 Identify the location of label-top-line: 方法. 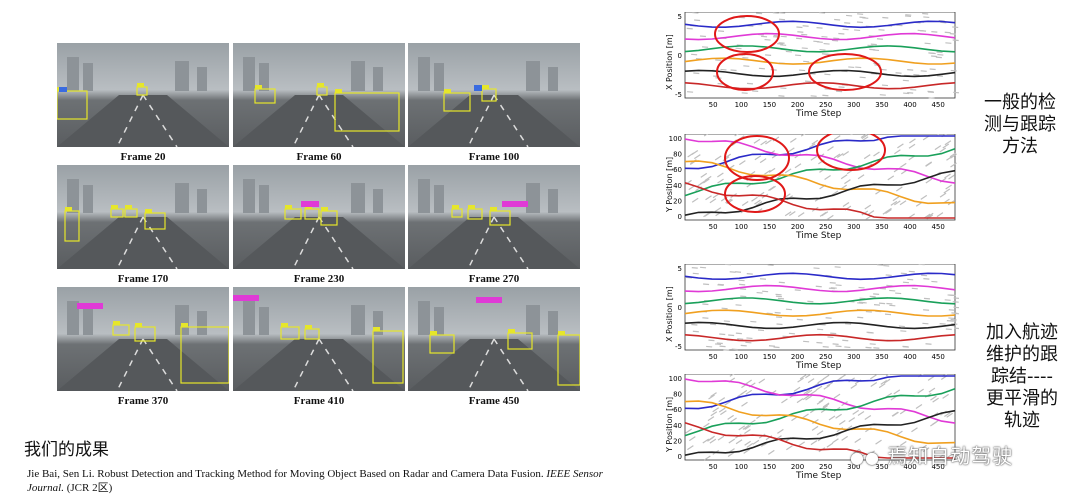
(1020, 147).